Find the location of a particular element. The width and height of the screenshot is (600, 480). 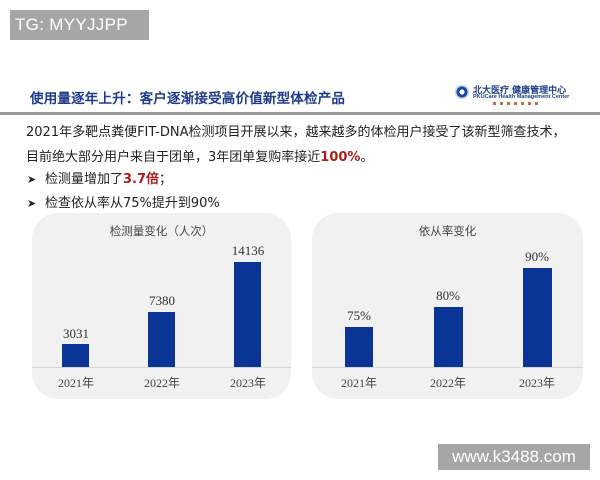

logo-cn-text: 北大医疗 健康管理中心 is located at coordinates (520, 91).